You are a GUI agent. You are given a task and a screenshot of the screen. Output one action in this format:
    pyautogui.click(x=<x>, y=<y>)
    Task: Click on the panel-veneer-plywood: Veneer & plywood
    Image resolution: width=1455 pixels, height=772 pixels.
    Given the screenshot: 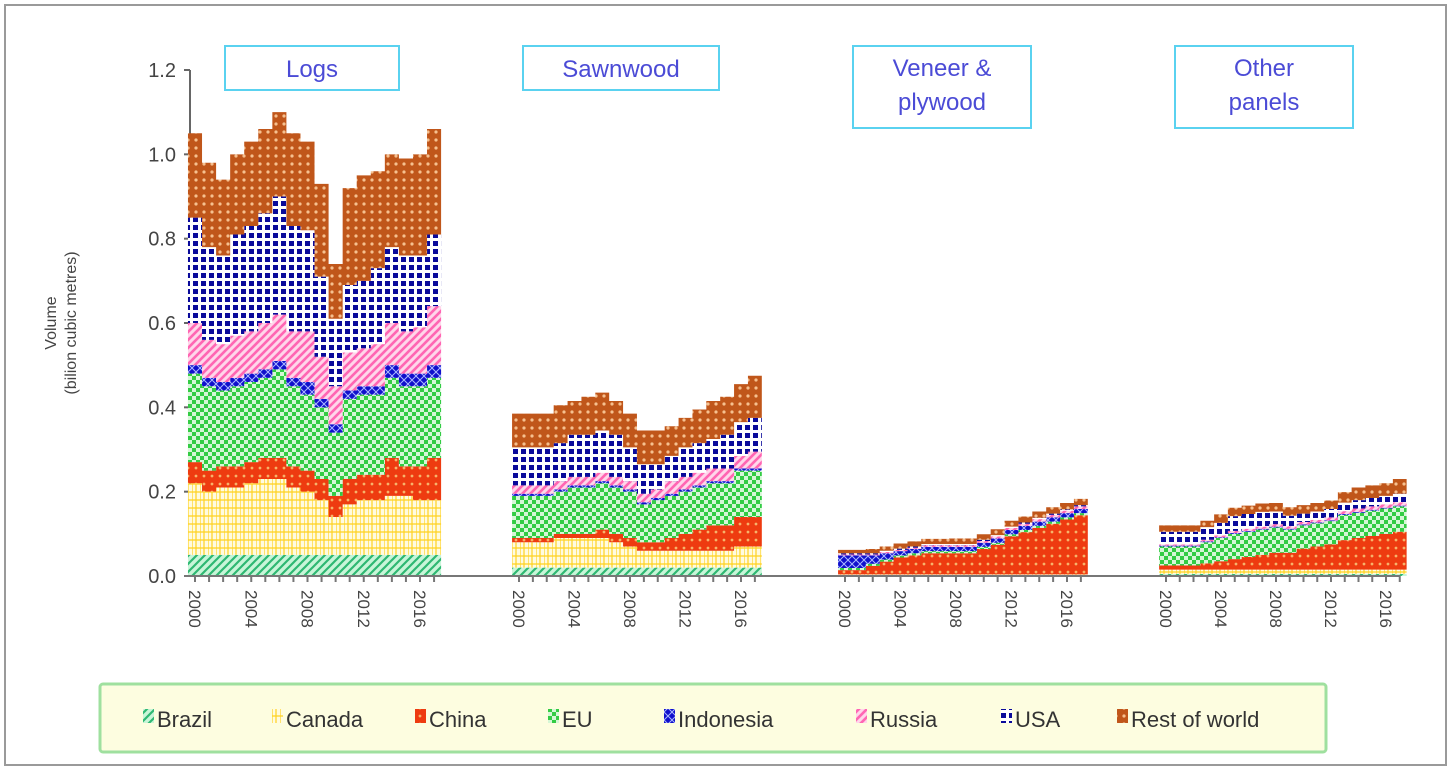 What is the action you would take?
    pyautogui.click(x=963, y=310)
    